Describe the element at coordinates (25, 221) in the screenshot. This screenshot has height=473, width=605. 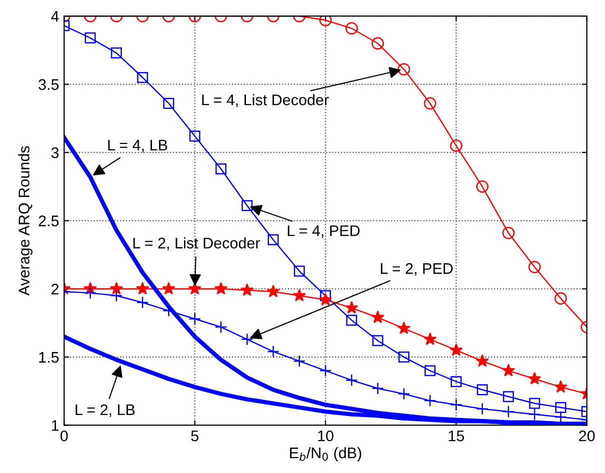
I see `y-axis-title: Average ARQ Rounds` at that location.